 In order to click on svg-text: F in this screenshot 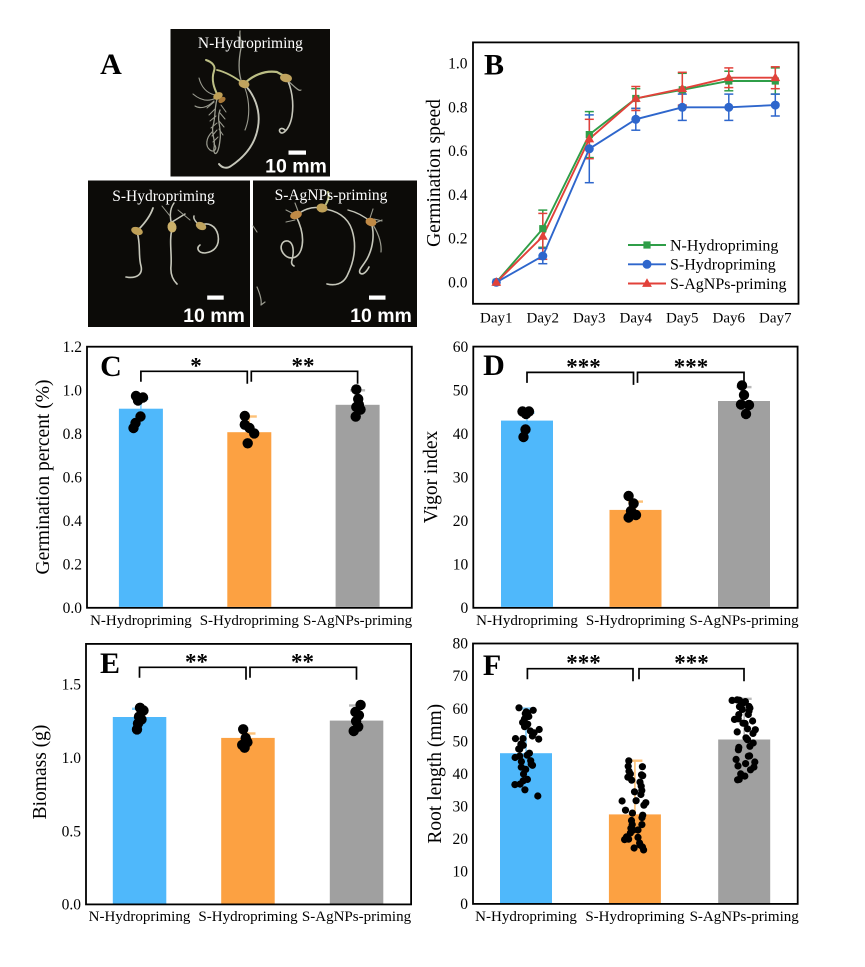, I will do `click(492, 665)`.